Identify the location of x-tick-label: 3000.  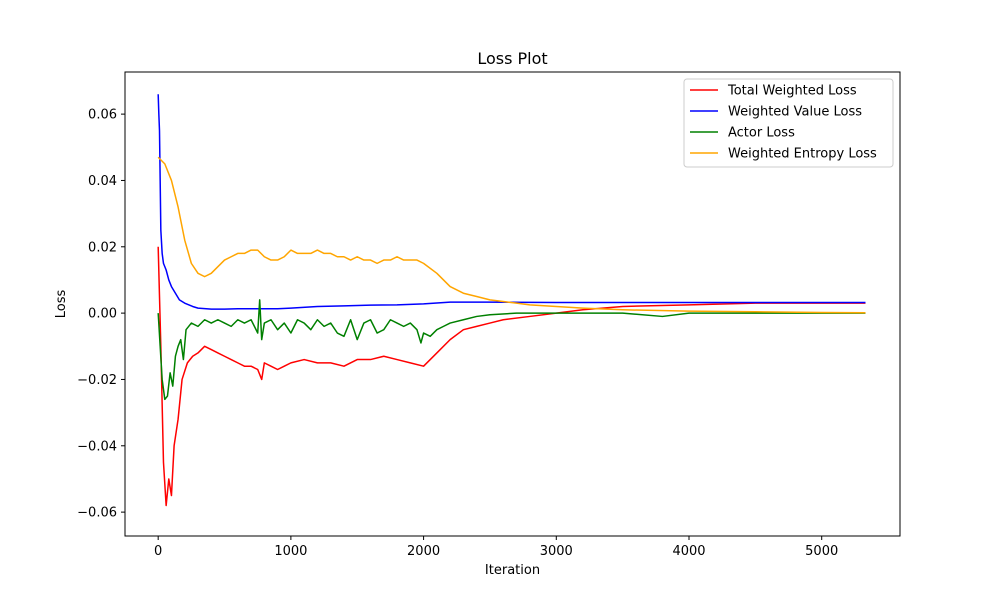
(556, 551).